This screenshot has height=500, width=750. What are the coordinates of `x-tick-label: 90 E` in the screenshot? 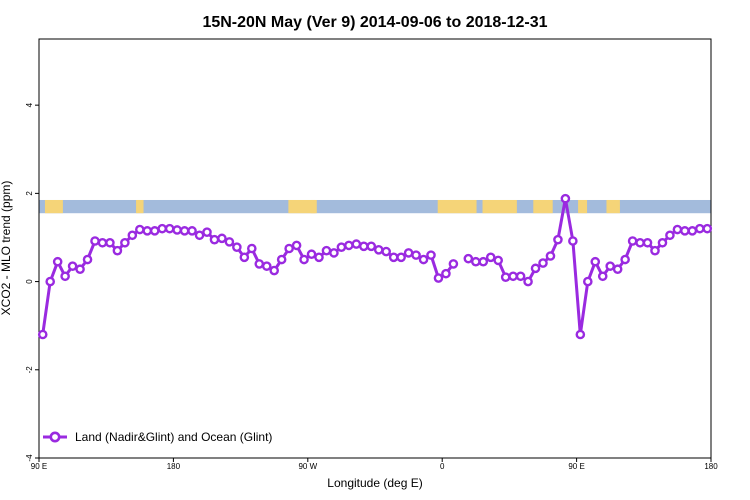 It's located at (576, 466).